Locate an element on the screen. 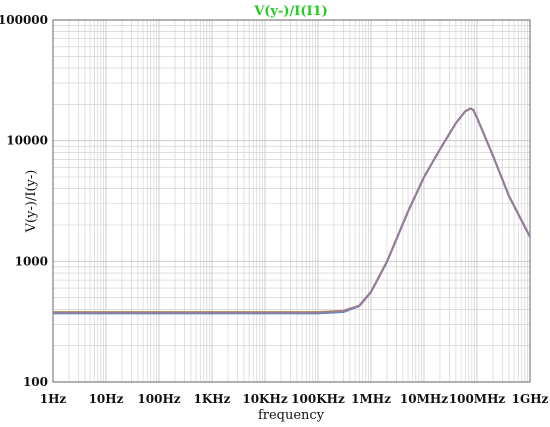  y-axis-label: V(y-)/I(y-) is located at coordinates (31, 202).